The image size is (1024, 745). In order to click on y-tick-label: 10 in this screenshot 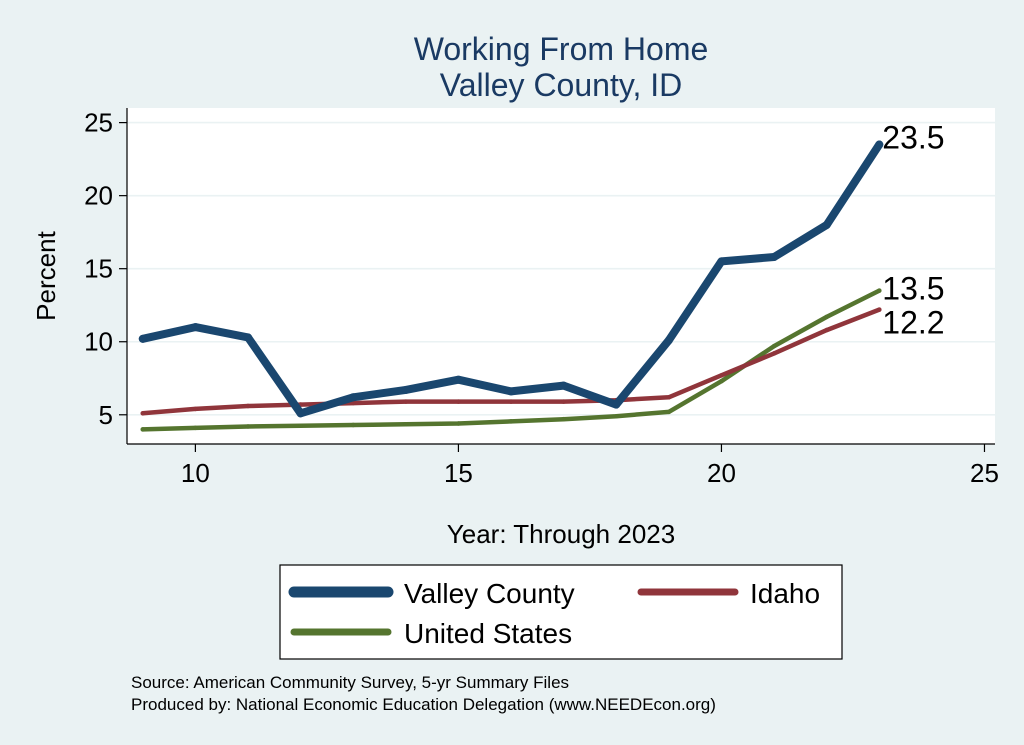, I will do `click(98, 342)`.